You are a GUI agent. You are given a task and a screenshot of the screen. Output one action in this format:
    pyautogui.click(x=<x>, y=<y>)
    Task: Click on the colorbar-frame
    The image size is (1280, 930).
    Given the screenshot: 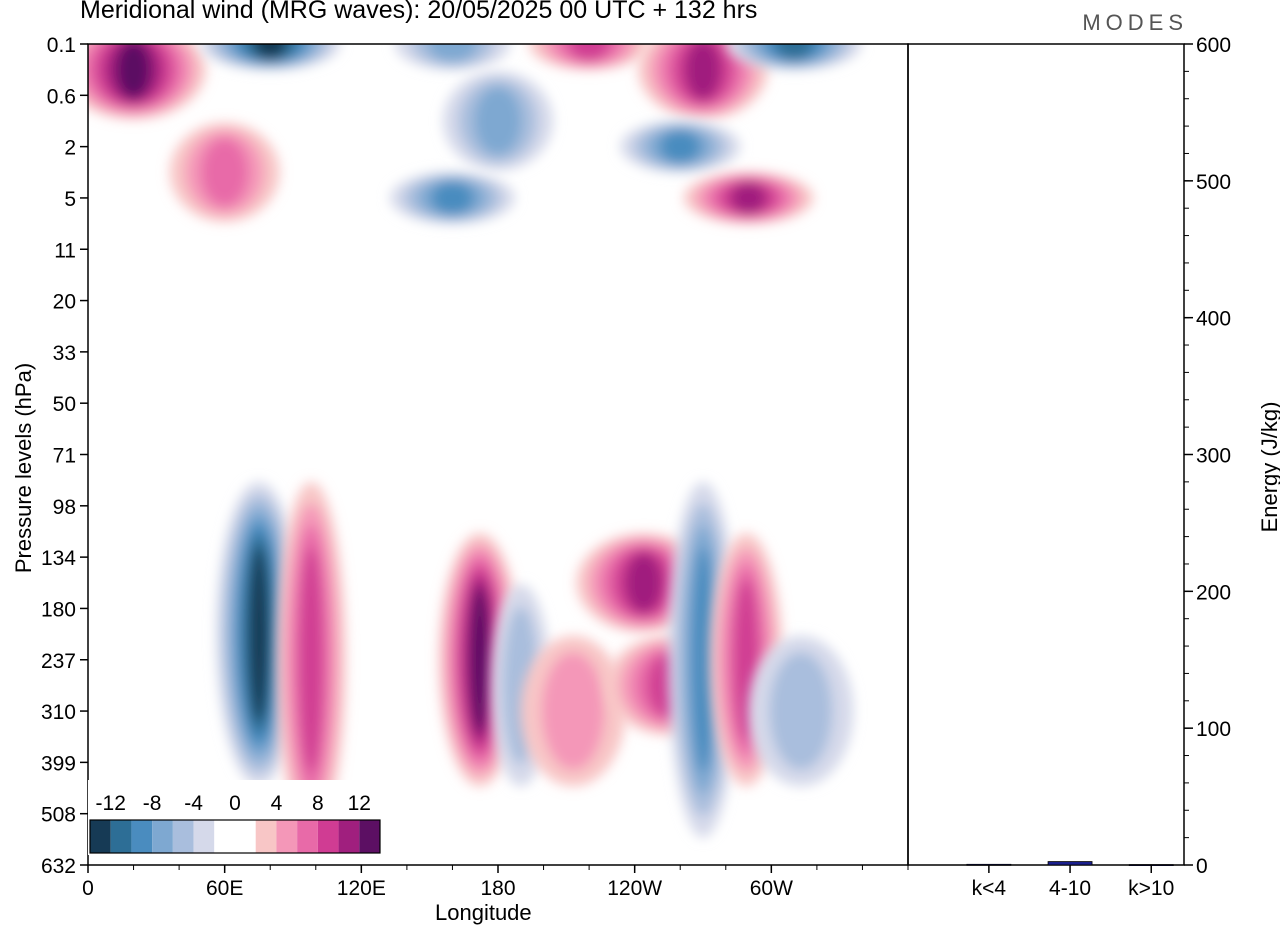 What is the action you would take?
    pyautogui.click(x=235, y=836)
    